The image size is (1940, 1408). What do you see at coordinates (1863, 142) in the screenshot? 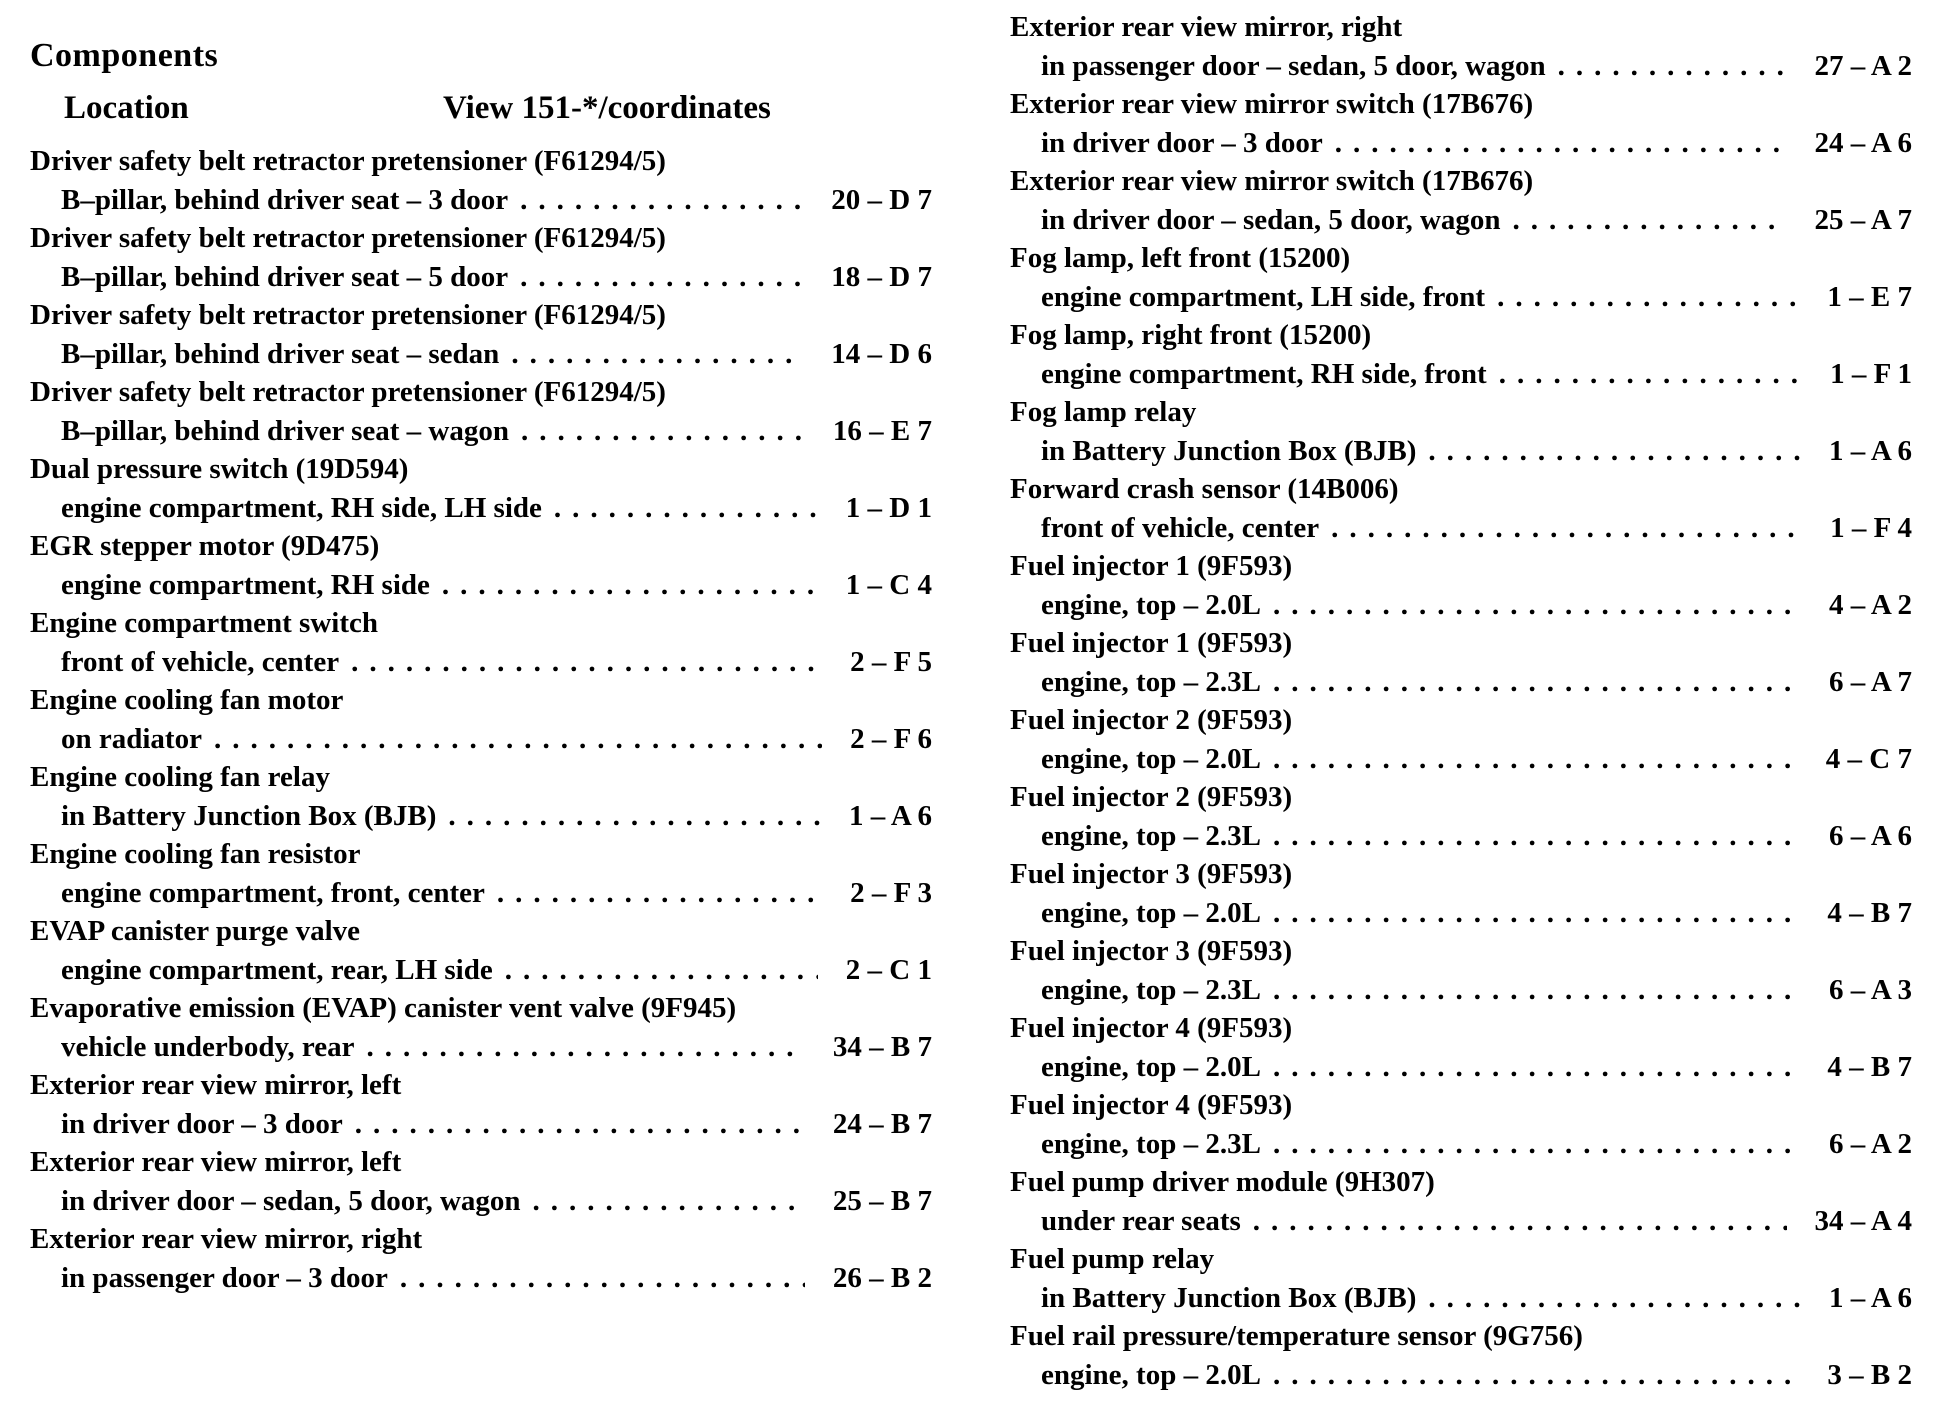
I see `component-coordinate: 24 – A 6` at bounding box center [1863, 142].